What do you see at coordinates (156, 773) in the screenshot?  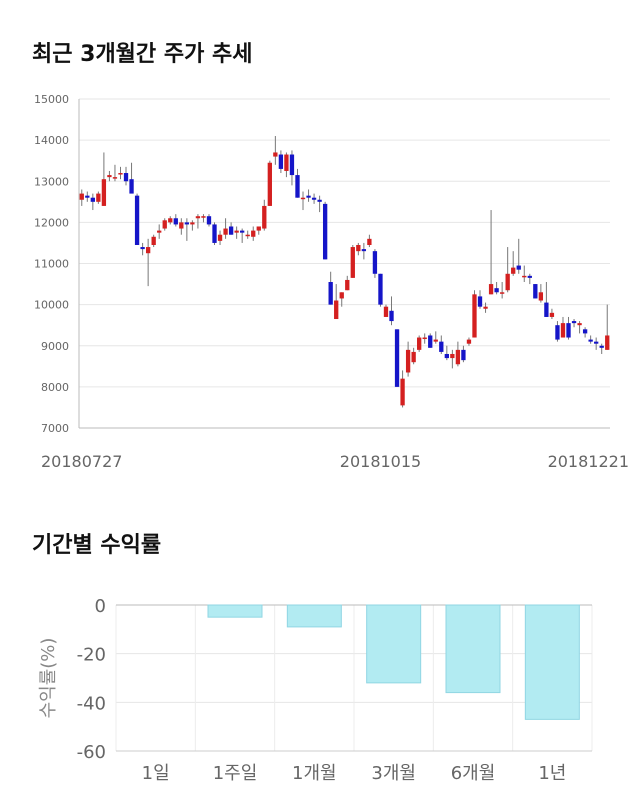 I see `x-tick-label: 1일` at bounding box center [156, 773].